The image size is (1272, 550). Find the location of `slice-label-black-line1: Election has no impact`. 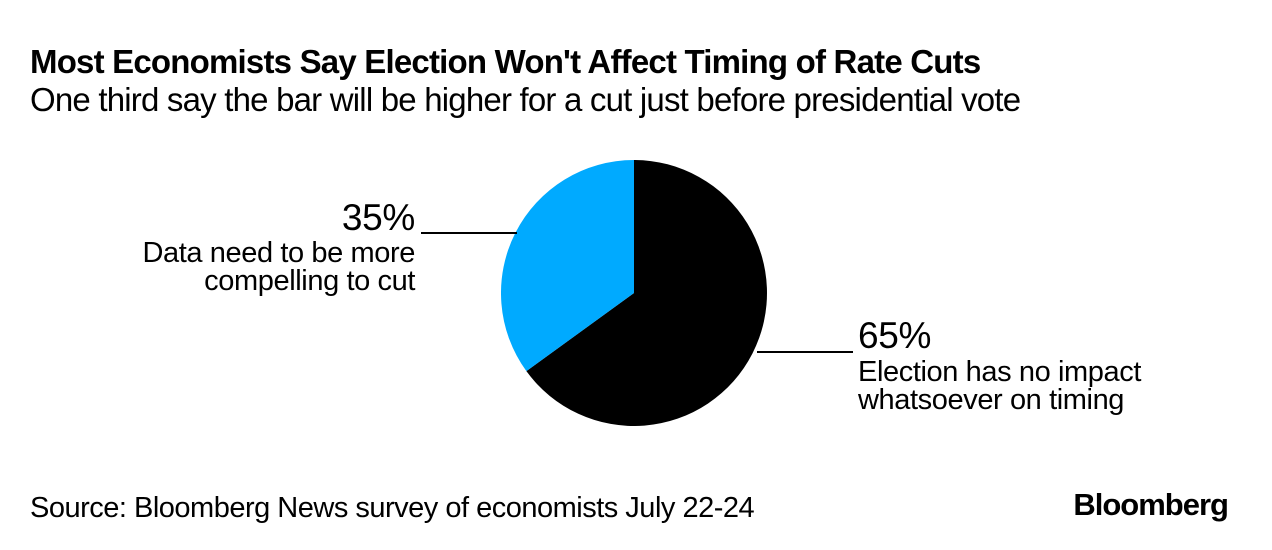

slice-label-black-line1: Election has no impact is located at coordinates (999, 372).